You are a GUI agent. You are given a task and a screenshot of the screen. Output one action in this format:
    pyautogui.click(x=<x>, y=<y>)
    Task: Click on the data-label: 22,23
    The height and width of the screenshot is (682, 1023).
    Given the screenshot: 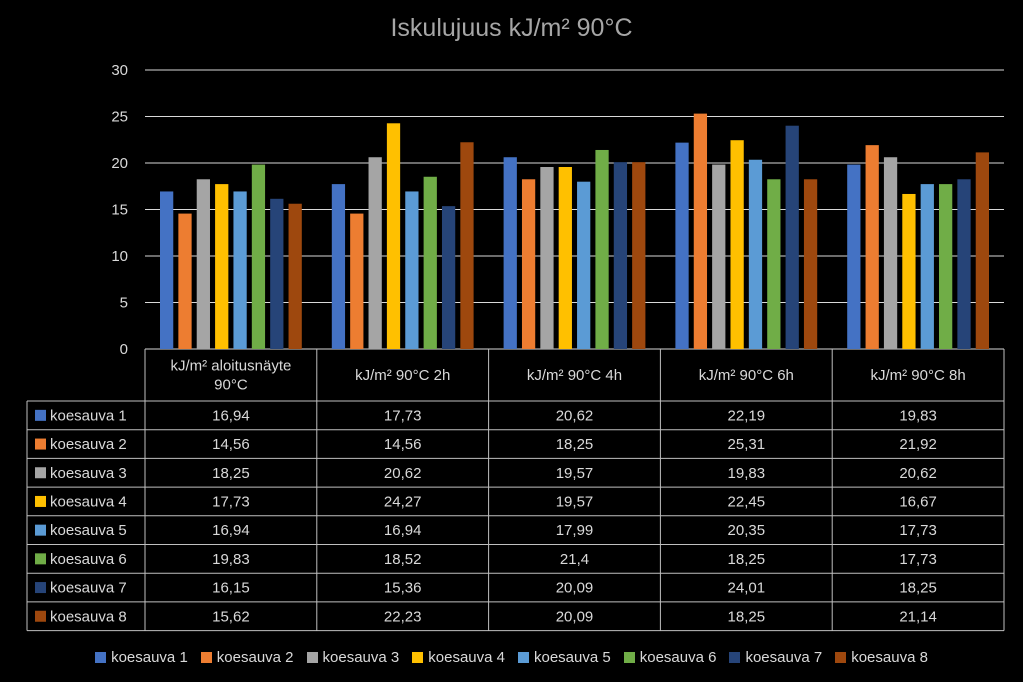 What is the action you would take?
    pyautogui.click(x=403, y=616)
    